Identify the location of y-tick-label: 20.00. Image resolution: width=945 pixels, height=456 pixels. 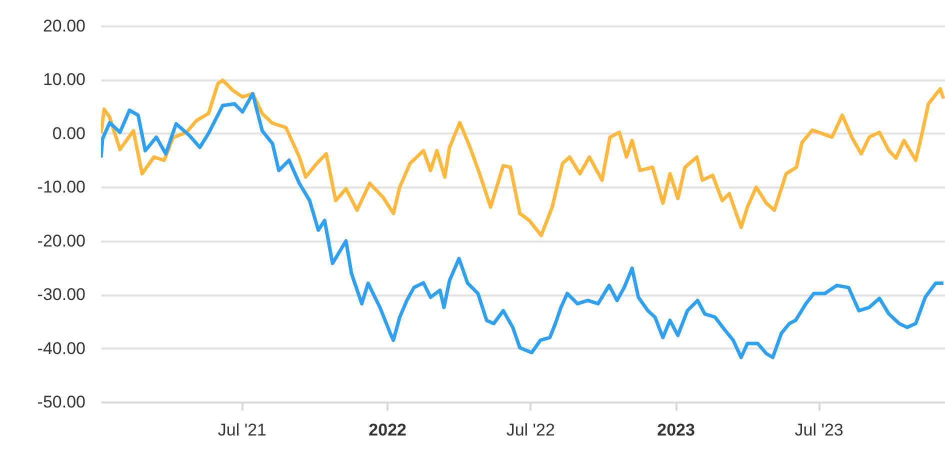
(64, 26).